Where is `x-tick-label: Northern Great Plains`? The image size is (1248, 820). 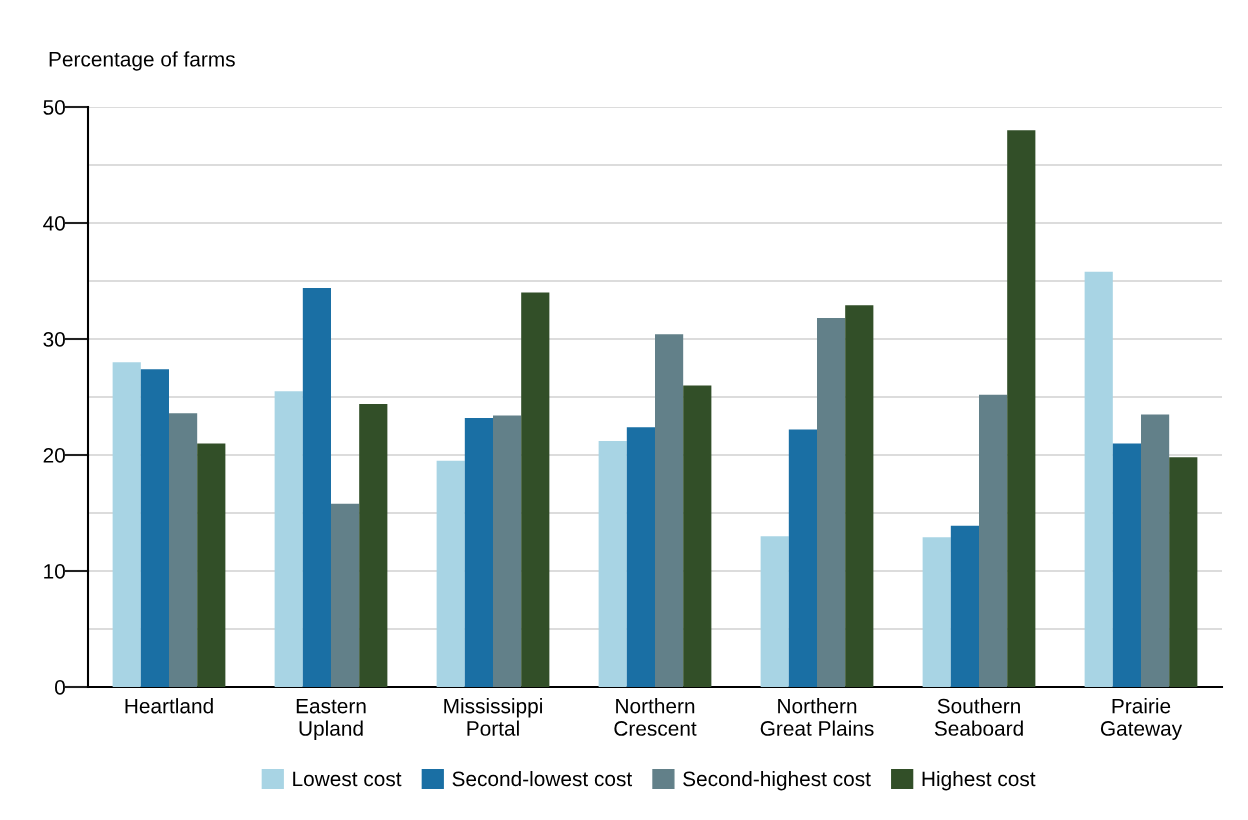 x-tick-label: Northern Great Plains is located at coordinates (817, 717).